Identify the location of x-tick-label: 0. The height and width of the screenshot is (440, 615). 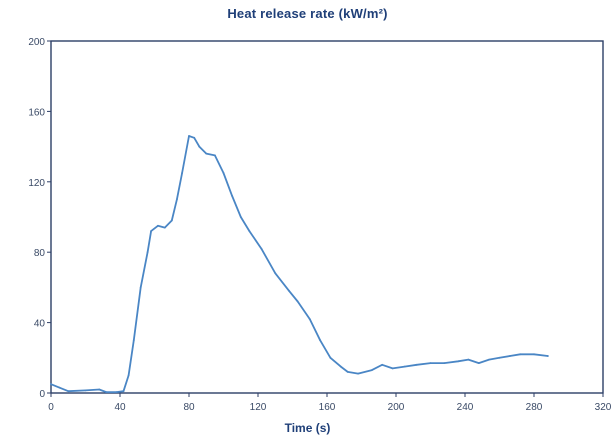
(51, 407).